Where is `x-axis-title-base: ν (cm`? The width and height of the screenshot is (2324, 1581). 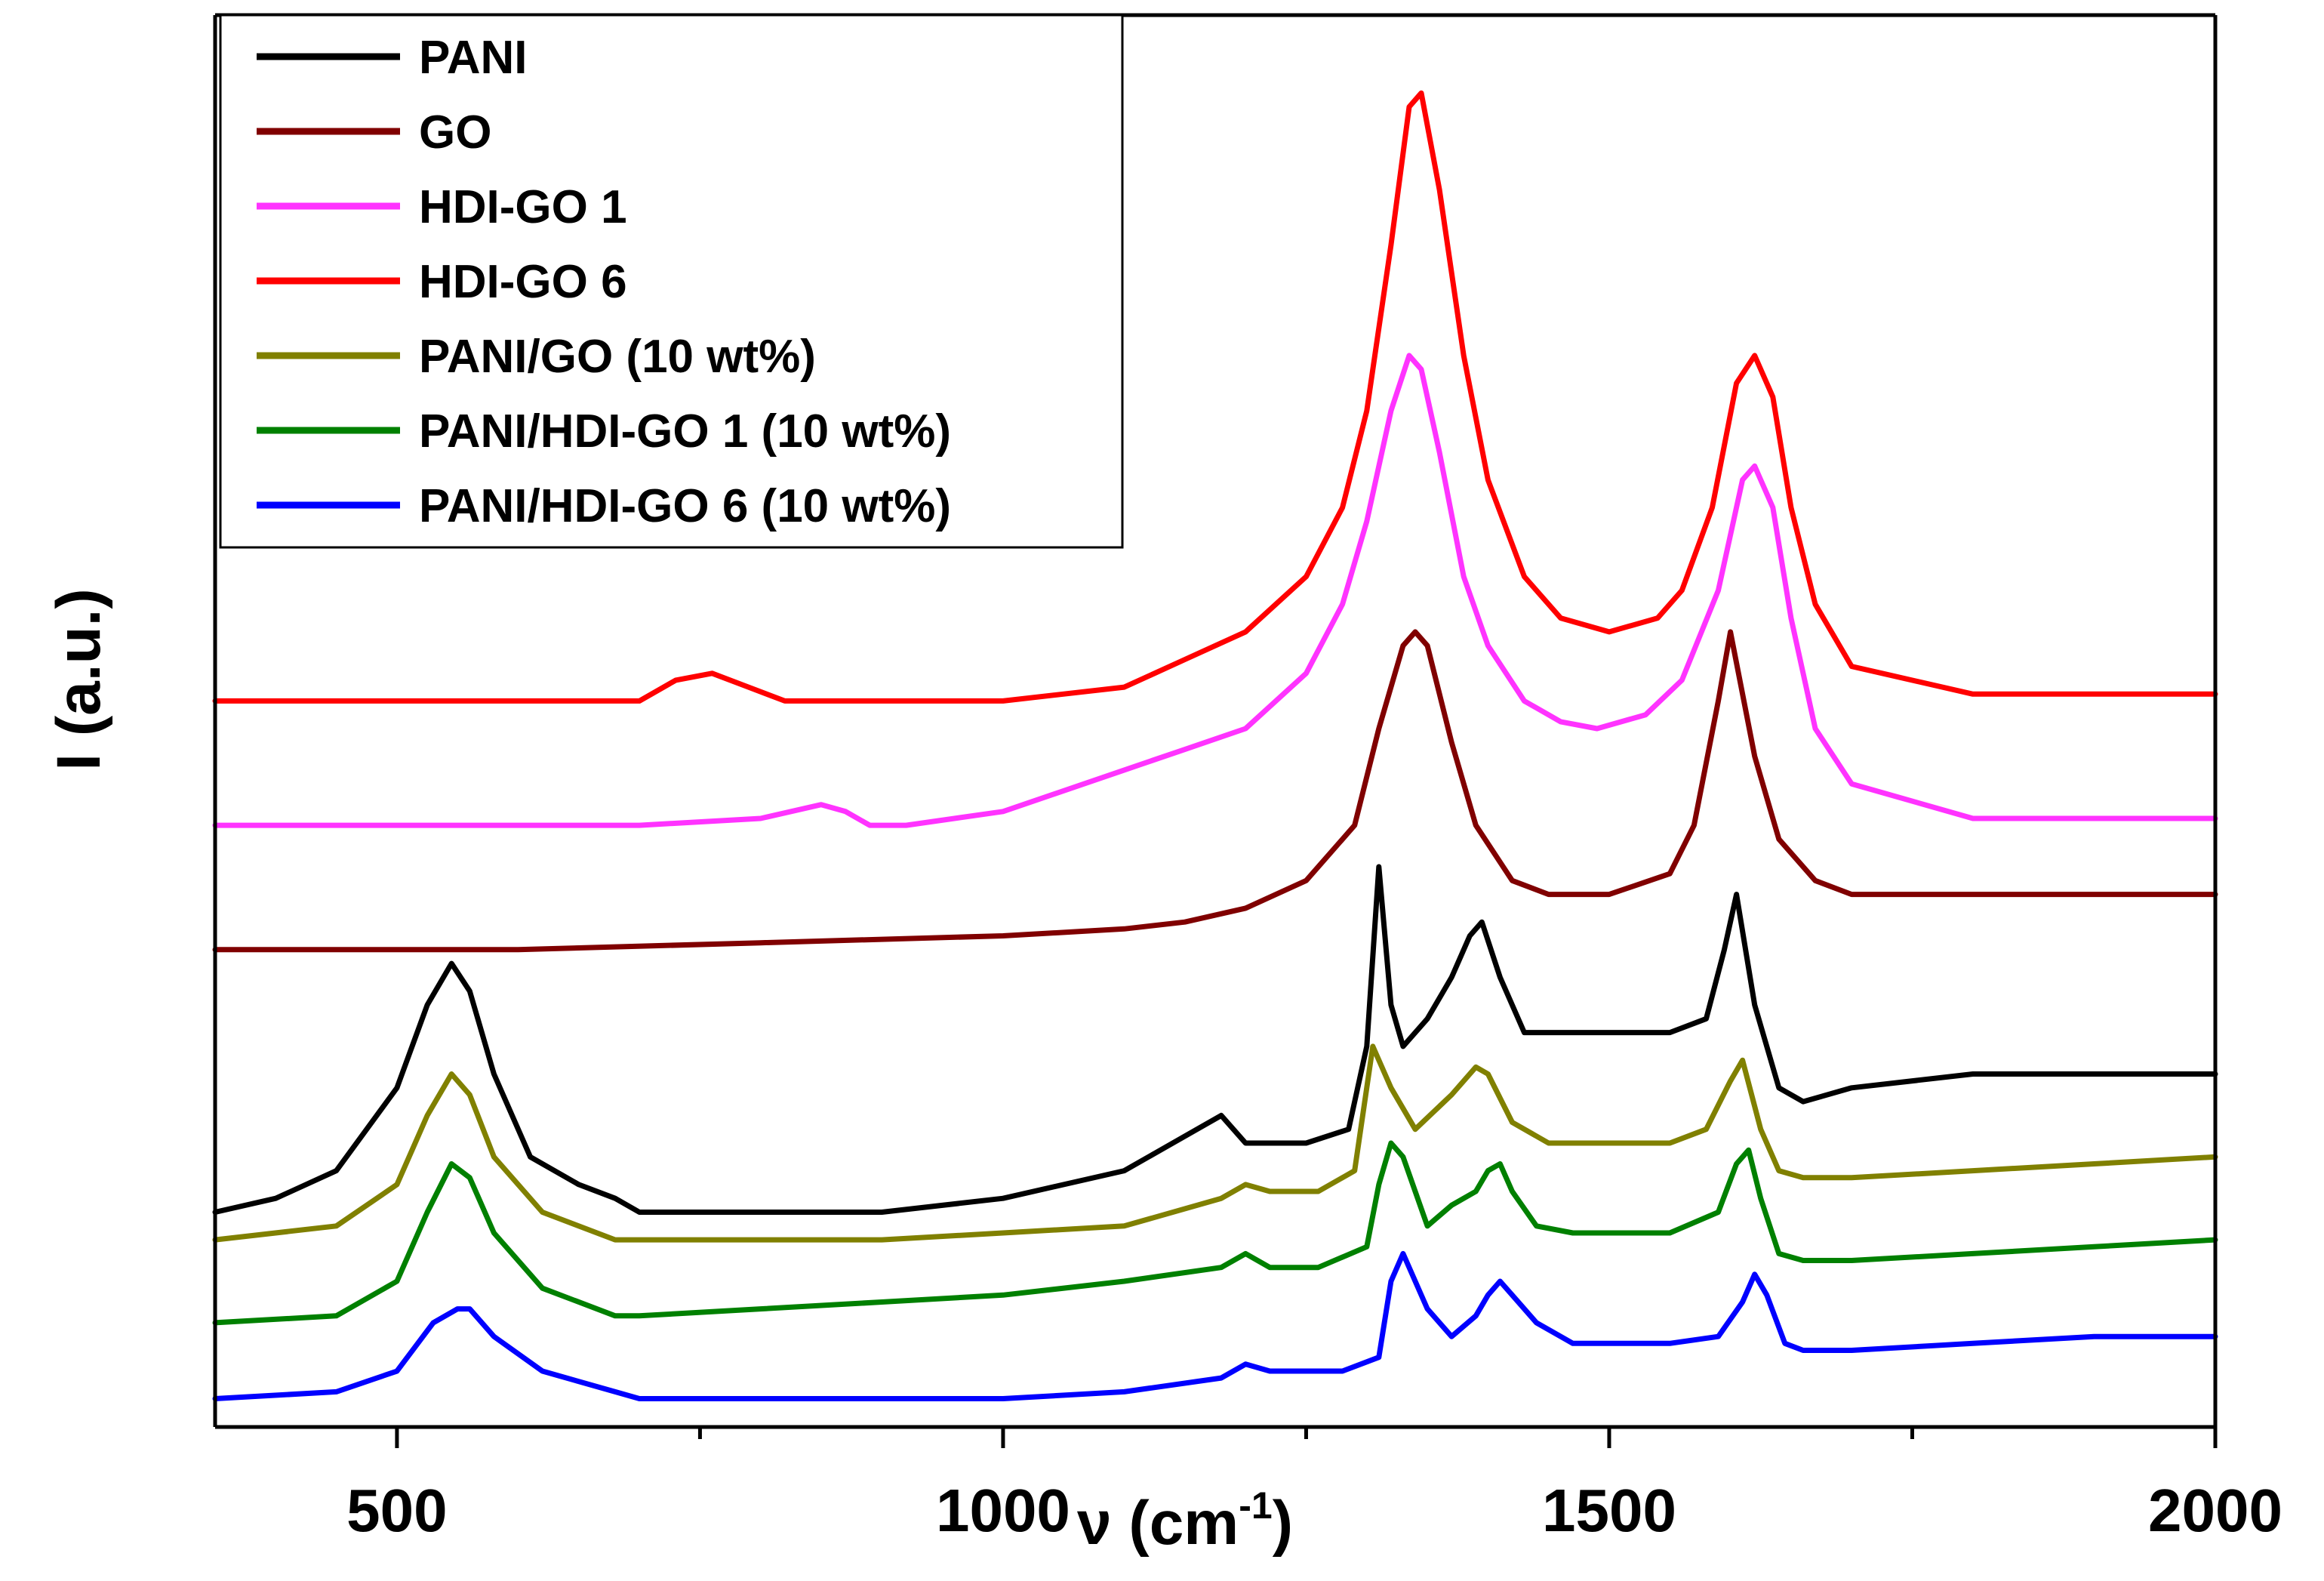 x-axis-title-base: ν (cm is located at coordinates (1158, 1523).